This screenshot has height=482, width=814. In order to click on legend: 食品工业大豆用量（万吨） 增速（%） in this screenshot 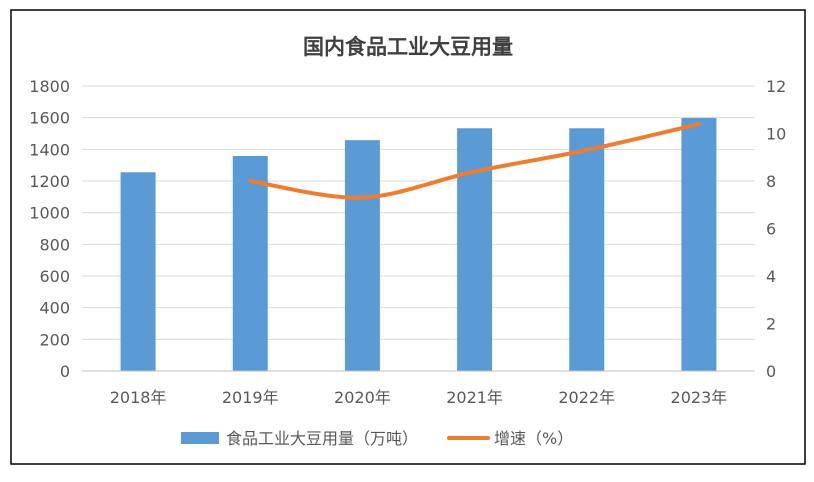, I will do `click(377, 438)`.